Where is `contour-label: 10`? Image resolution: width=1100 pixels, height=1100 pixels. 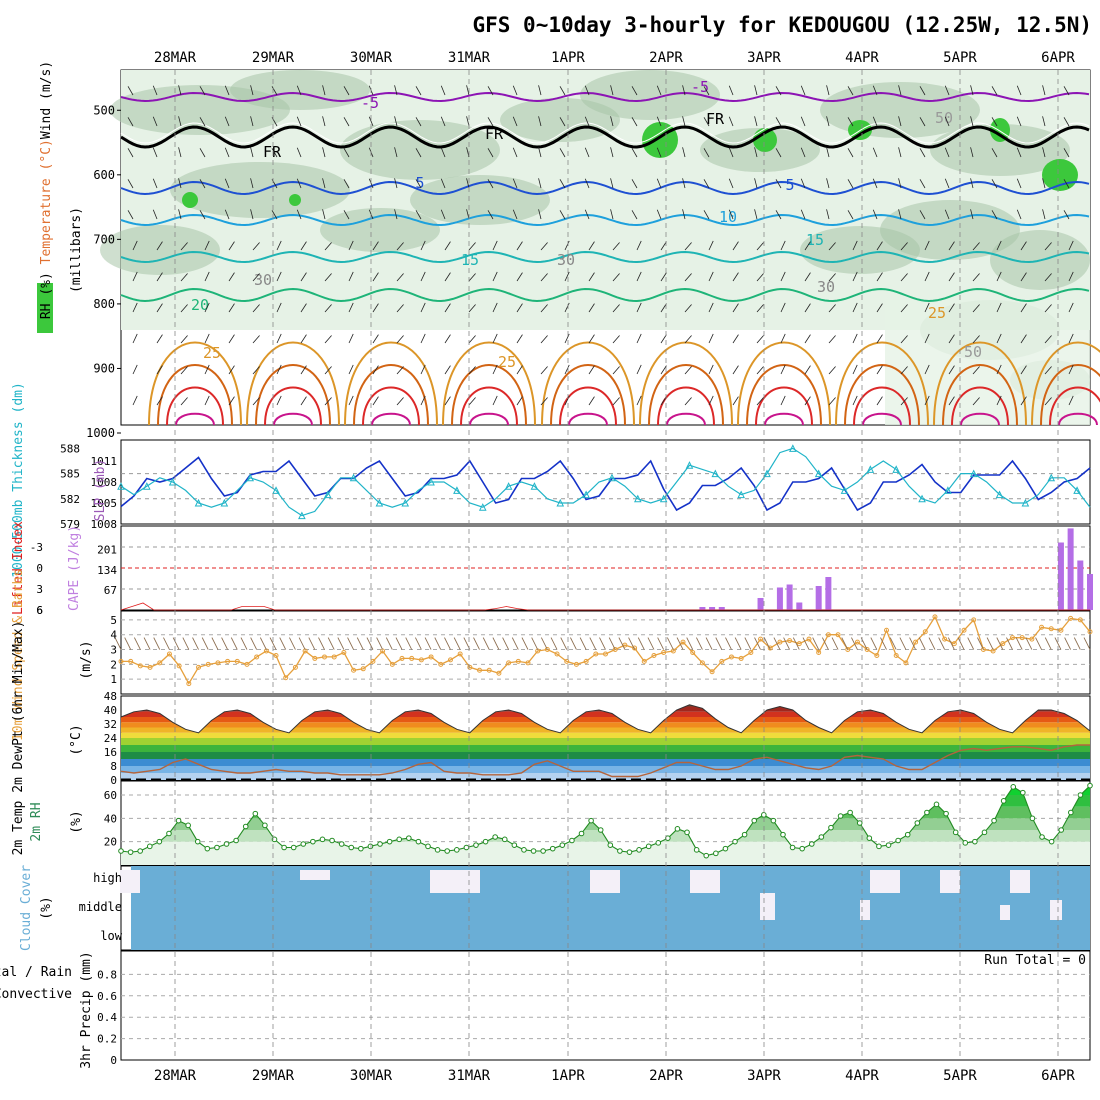
contour-label: 10 is located at coordinates (728, 217).